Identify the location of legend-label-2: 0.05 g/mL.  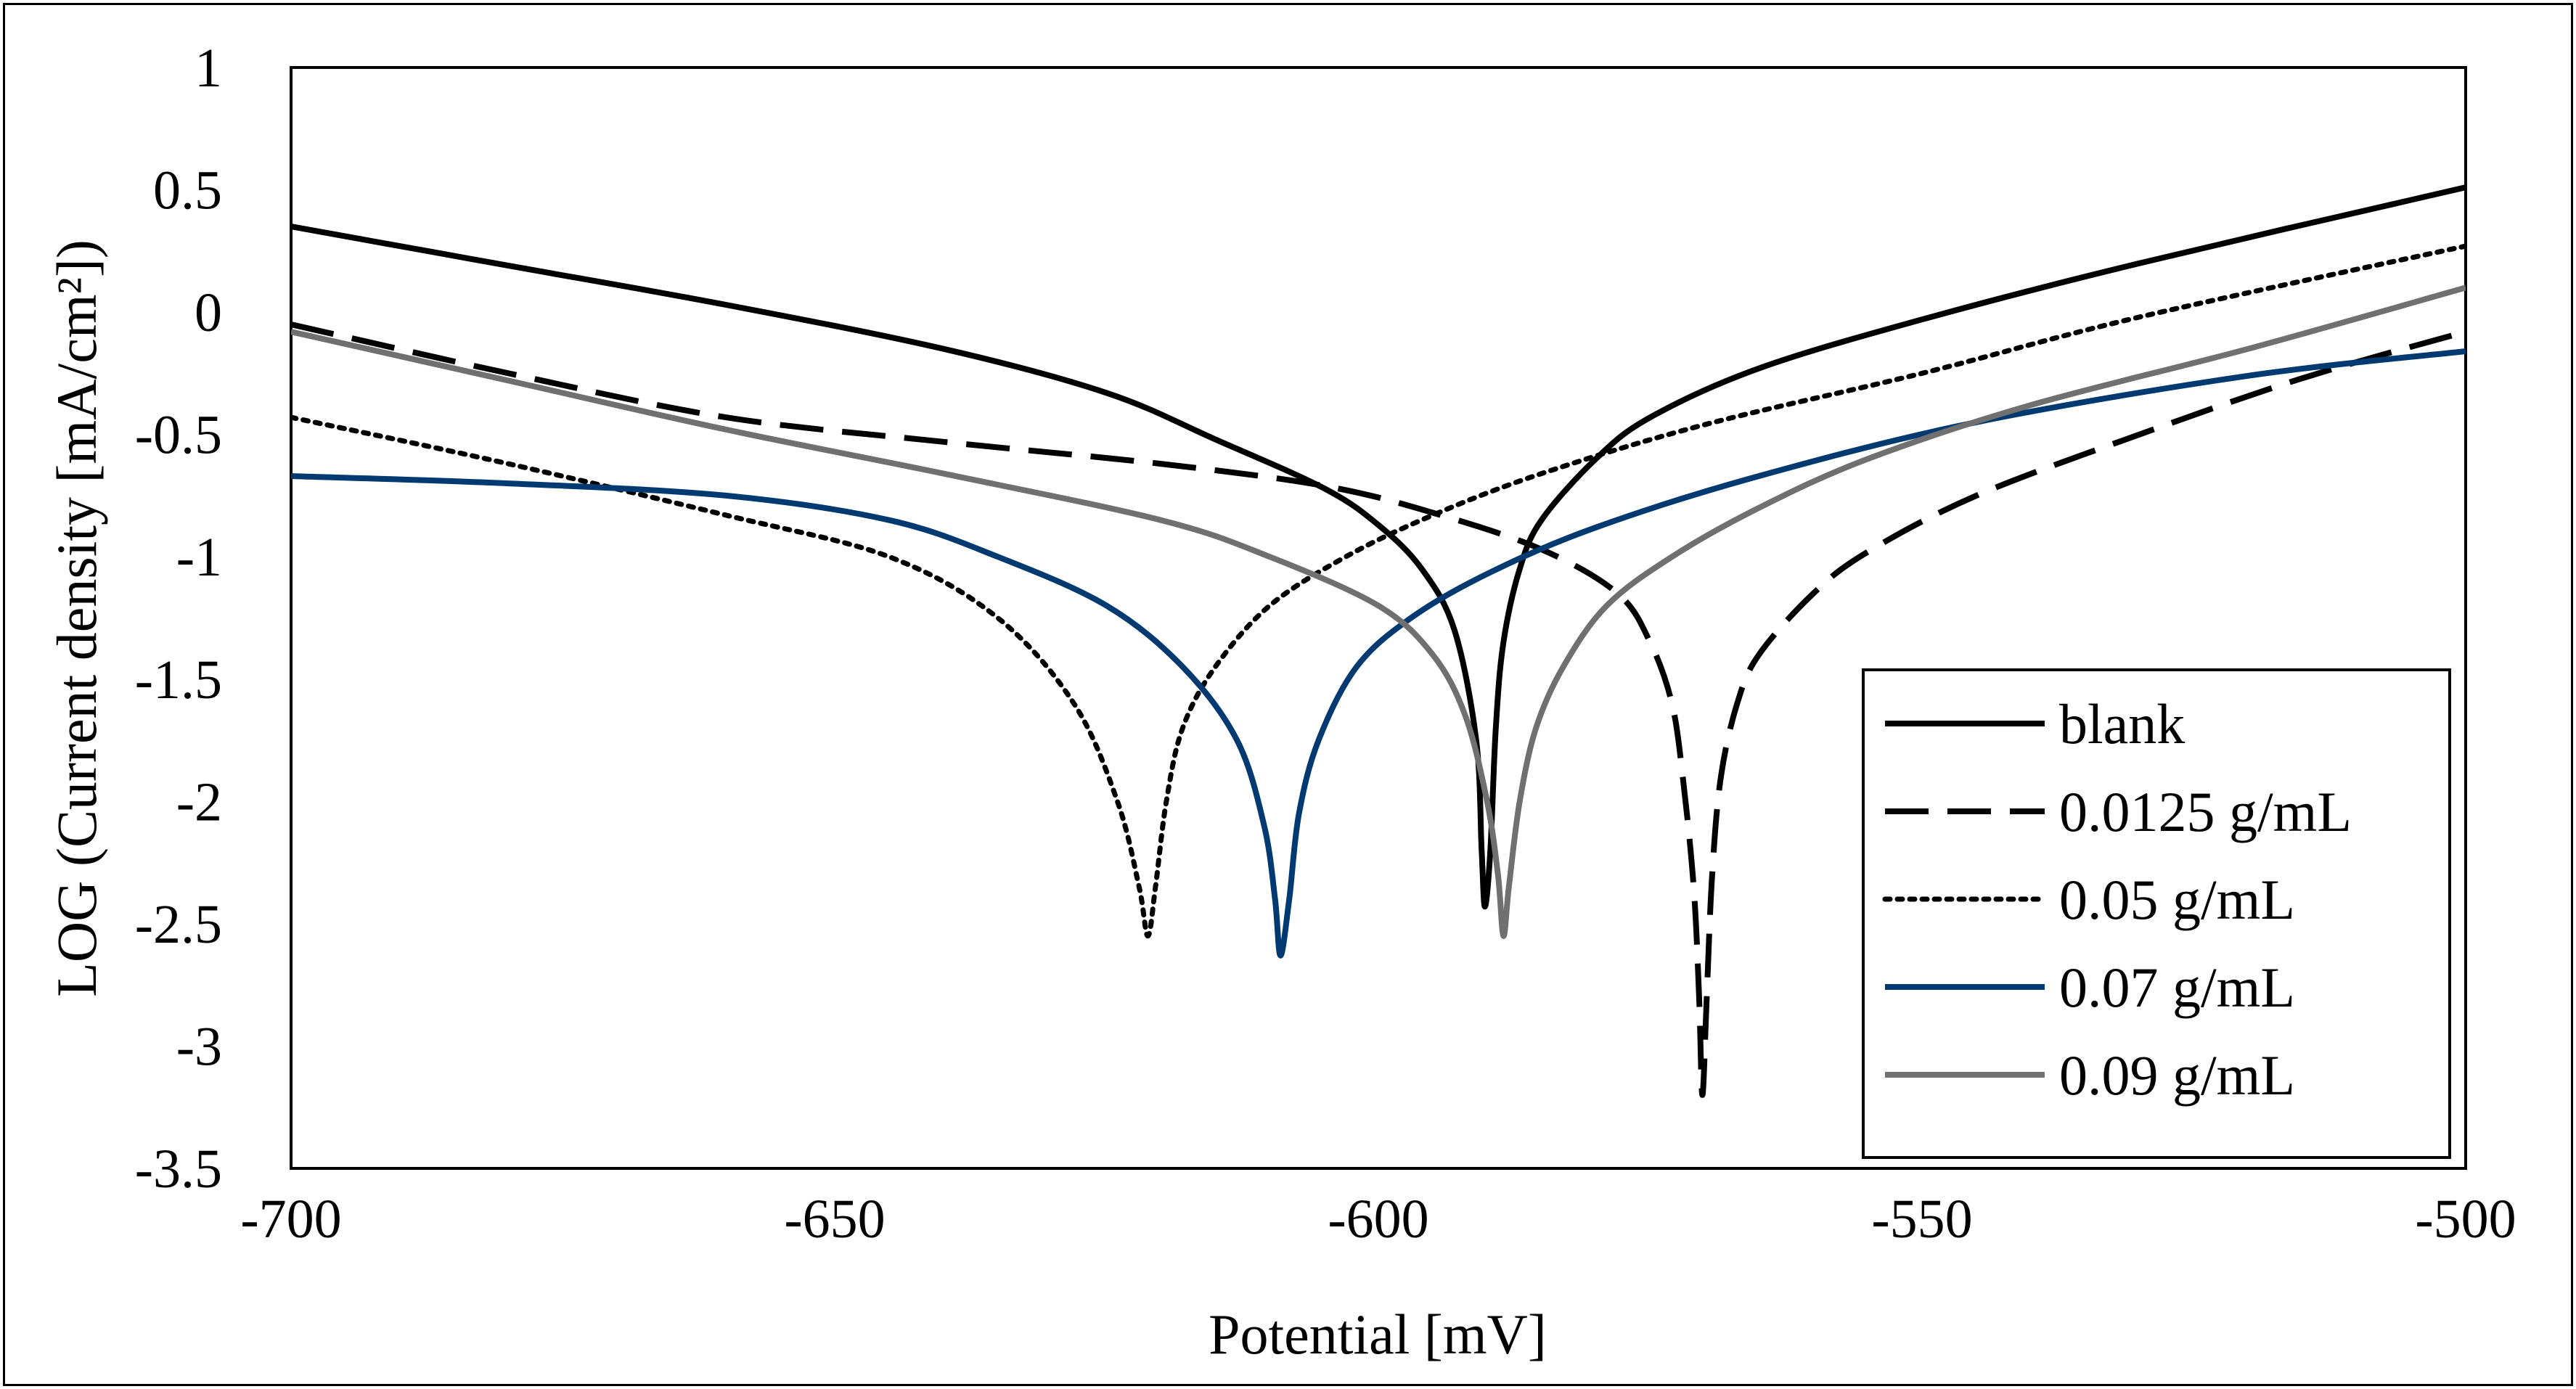
(2177, 899).